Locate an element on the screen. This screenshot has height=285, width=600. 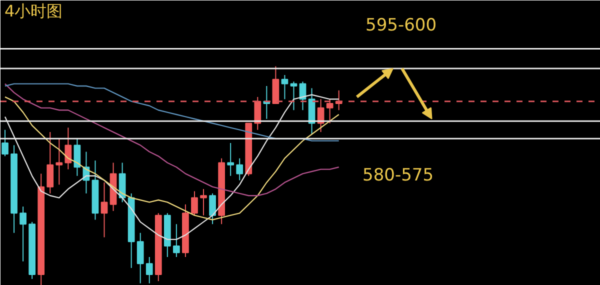
text: 595-600 is located at coordinates (401, 26).